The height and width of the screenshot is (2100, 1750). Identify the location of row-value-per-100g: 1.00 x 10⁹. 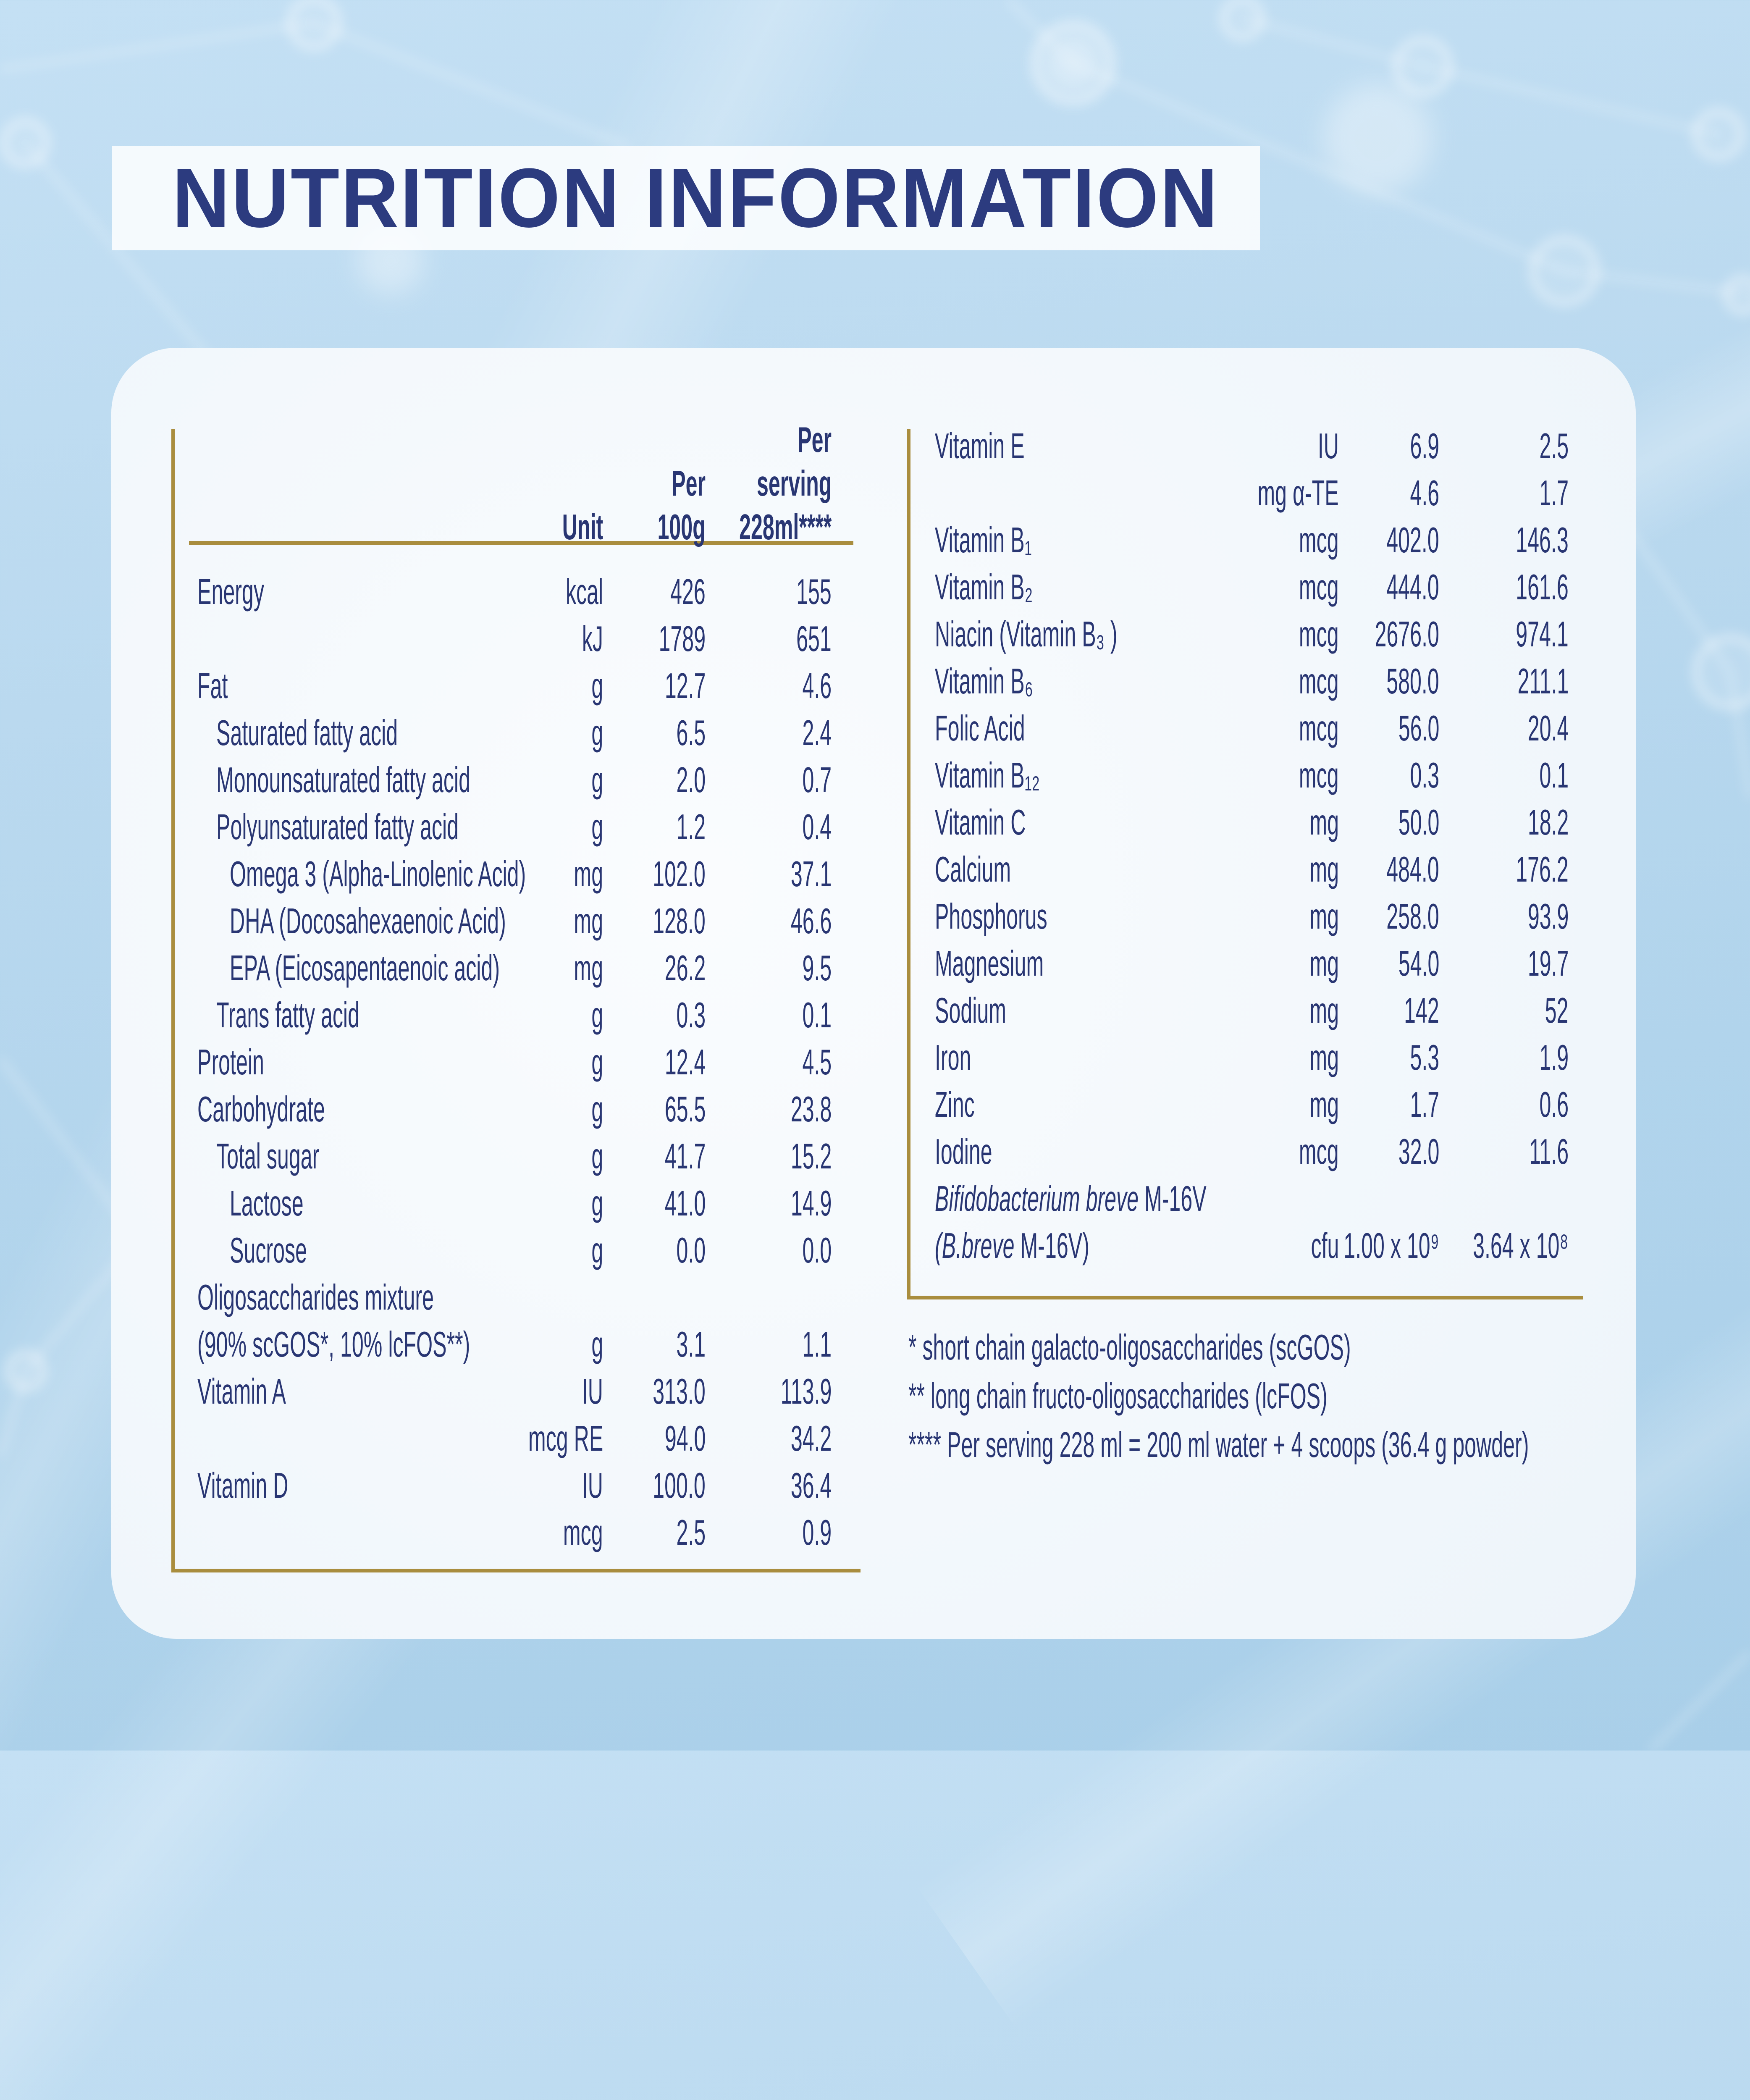
(1391, 1246).